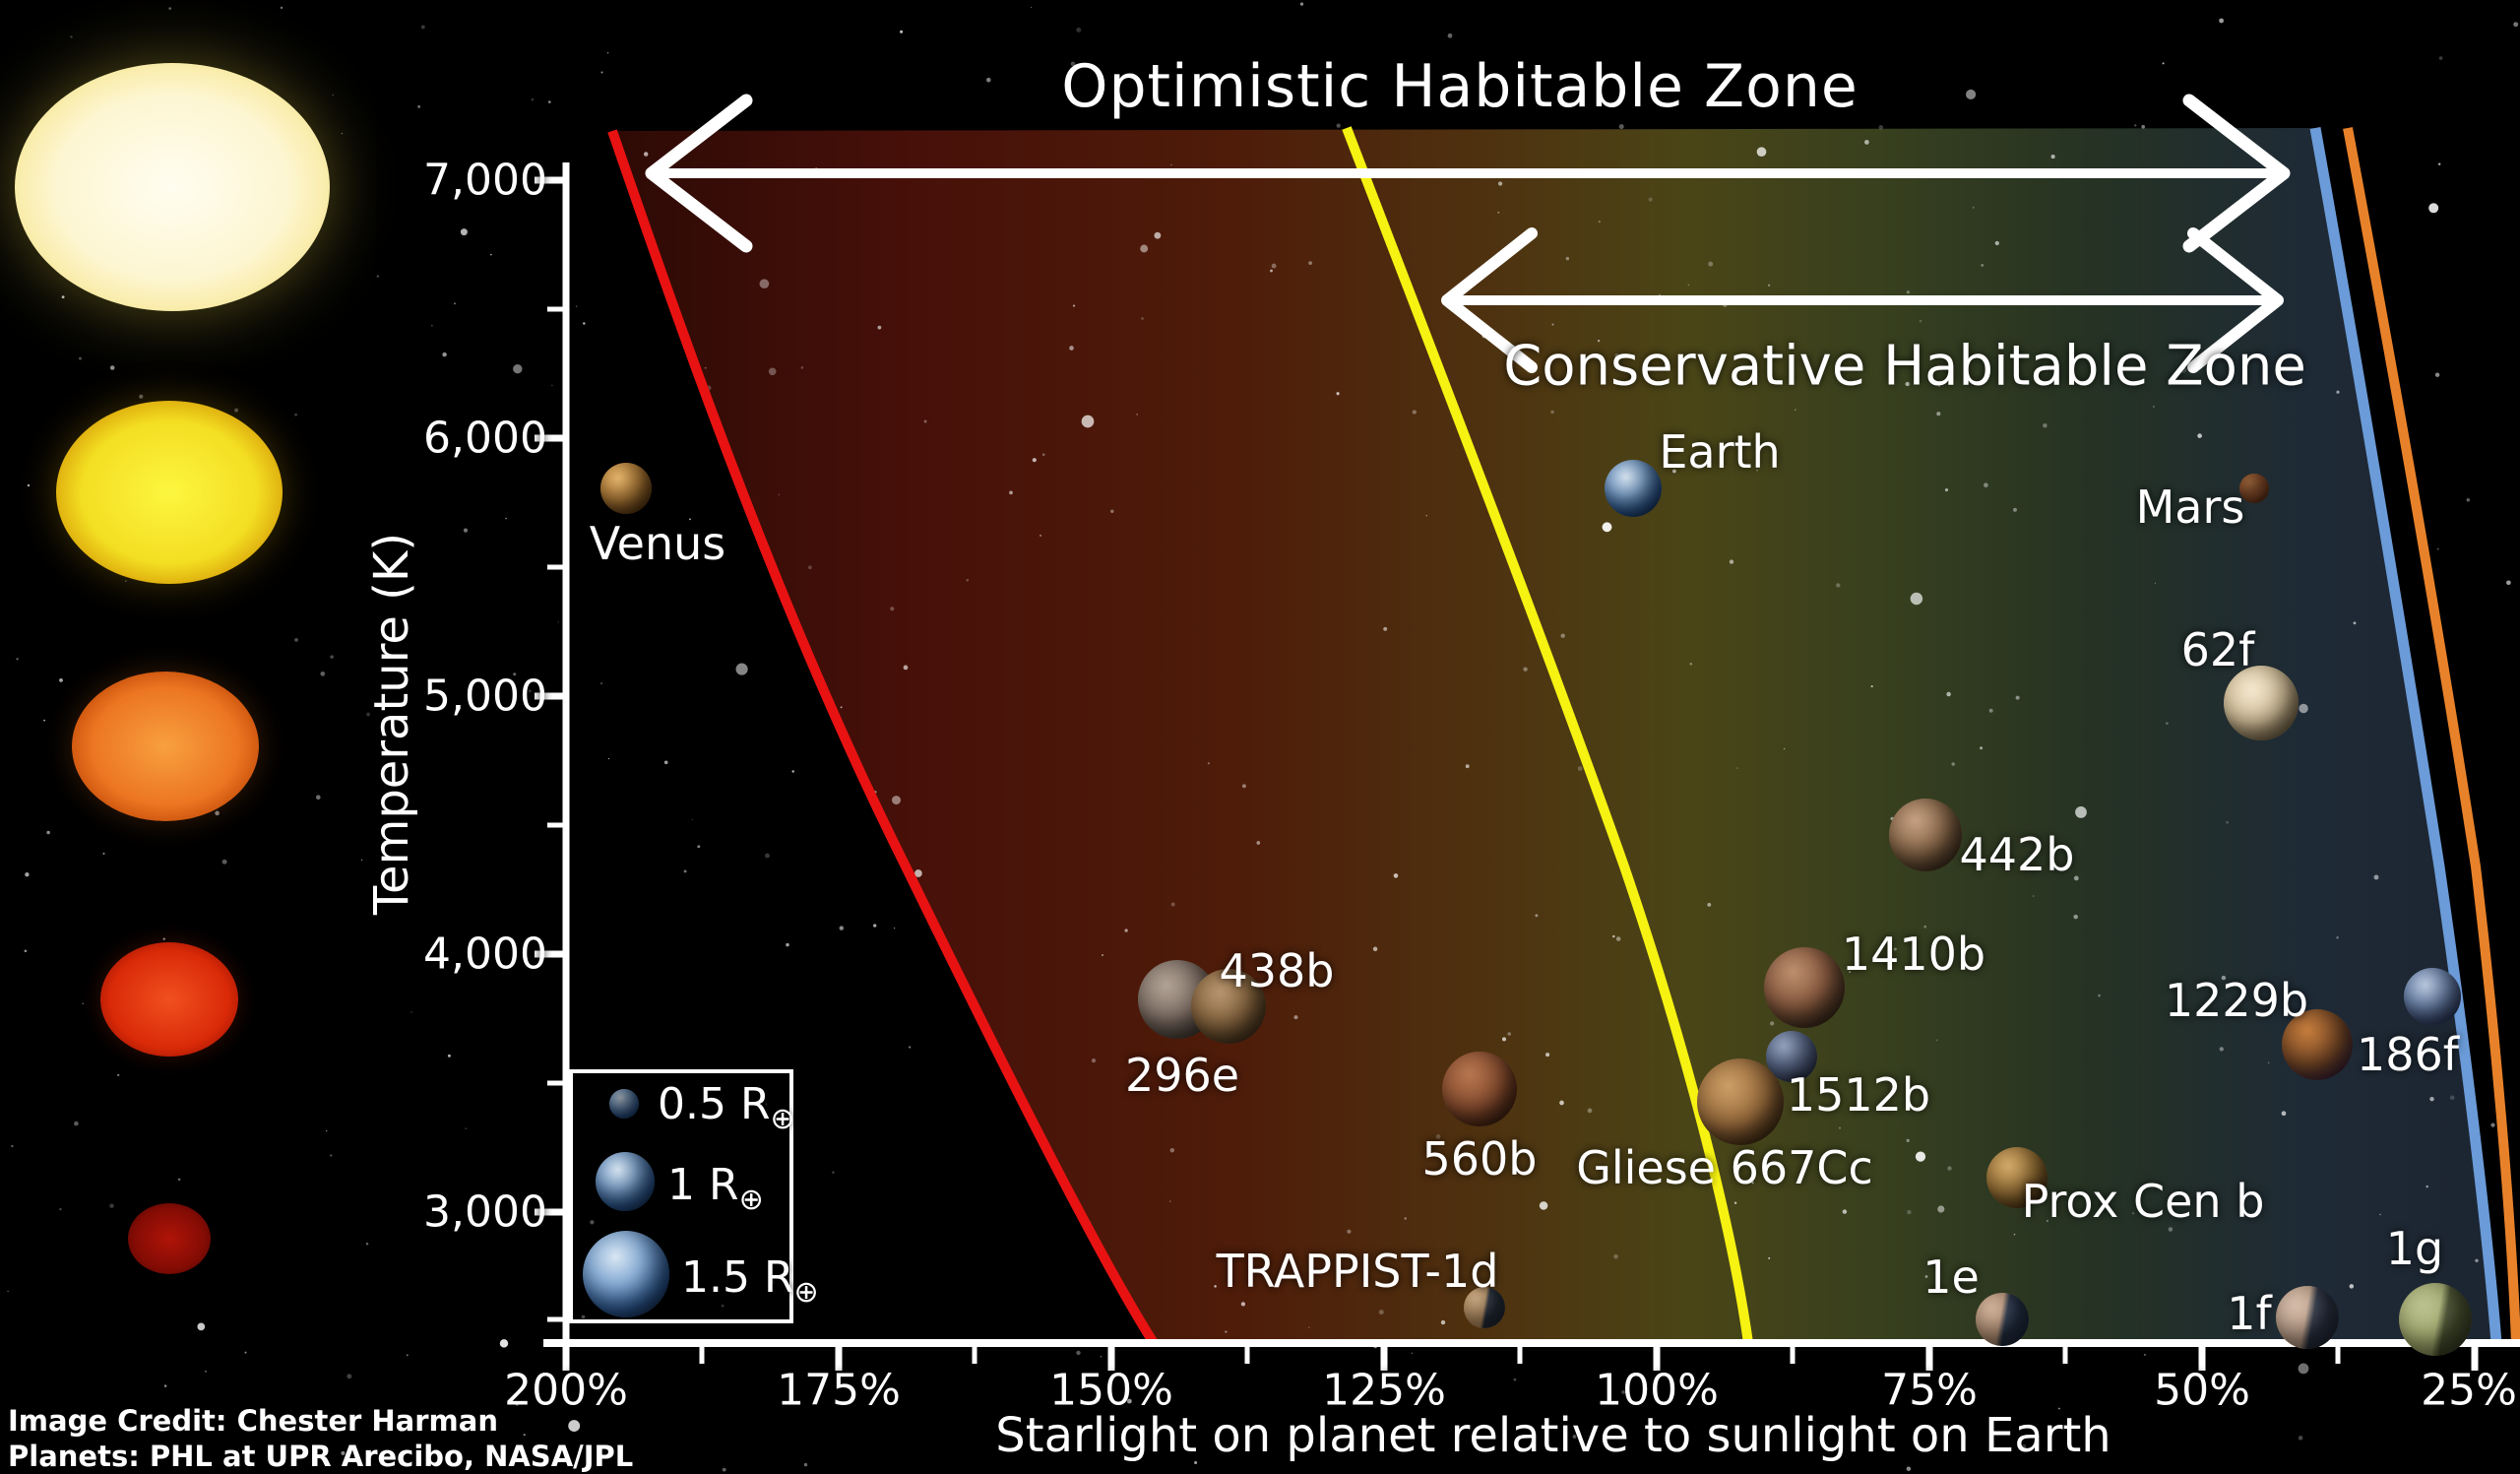  Describe the element at coordinates (2190, 508) in the screenshot. I see `mars-label: Mars` at that location.